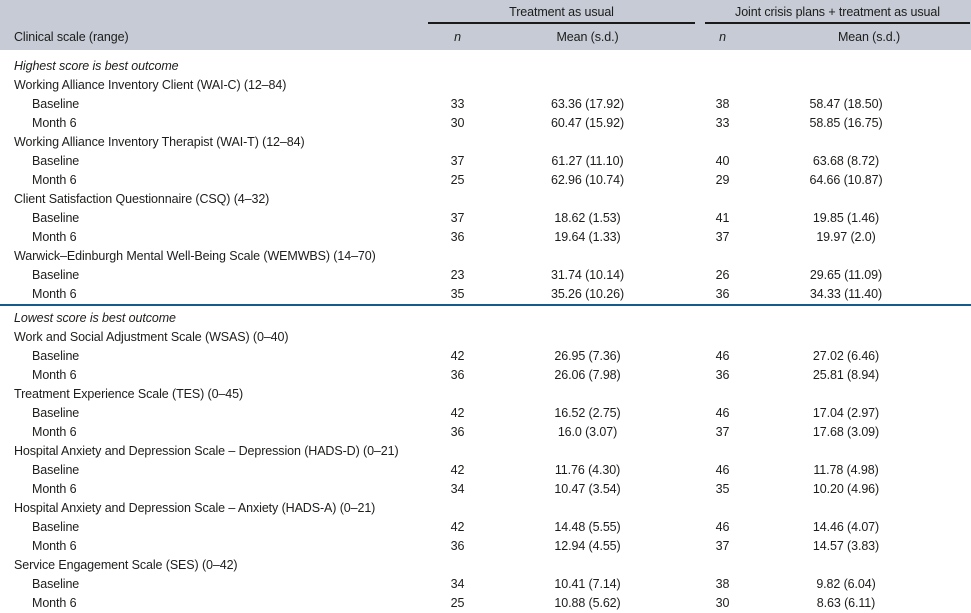 This screenshot has width=971, height=613. What do you see at coordinates (587, 160) in the screenshot?
I see `tau-mean-sd-value: 61.27 (11.10)` at bounding box center [587, 160].